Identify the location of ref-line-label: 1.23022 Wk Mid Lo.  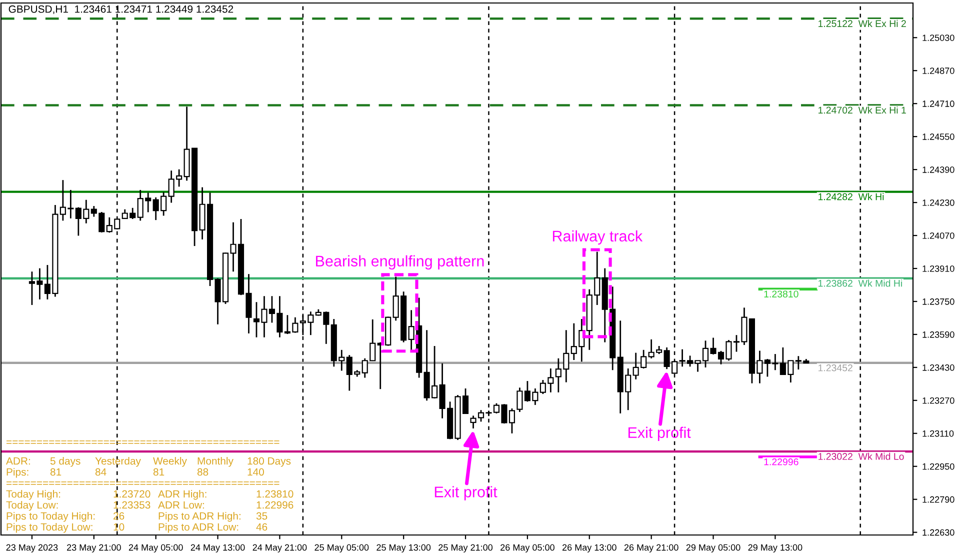
(861, 456).